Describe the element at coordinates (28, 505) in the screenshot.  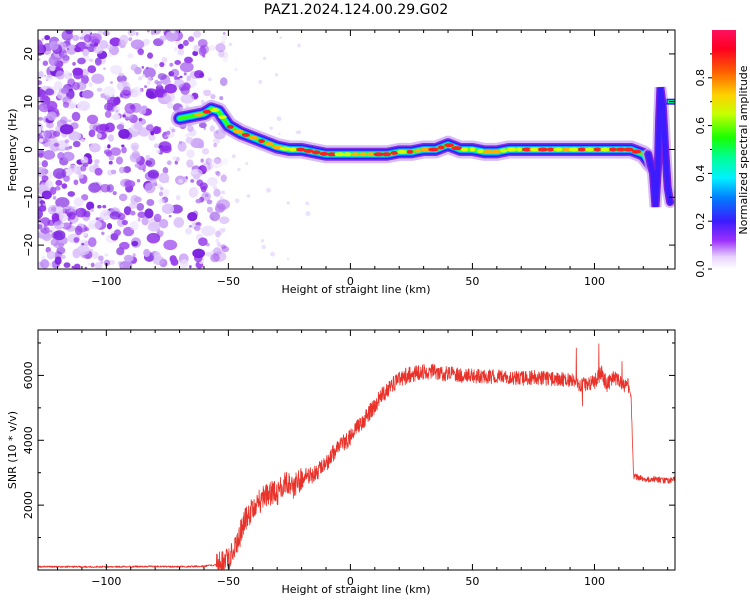
I see `snr-y-tick-label: 2000` at that location.